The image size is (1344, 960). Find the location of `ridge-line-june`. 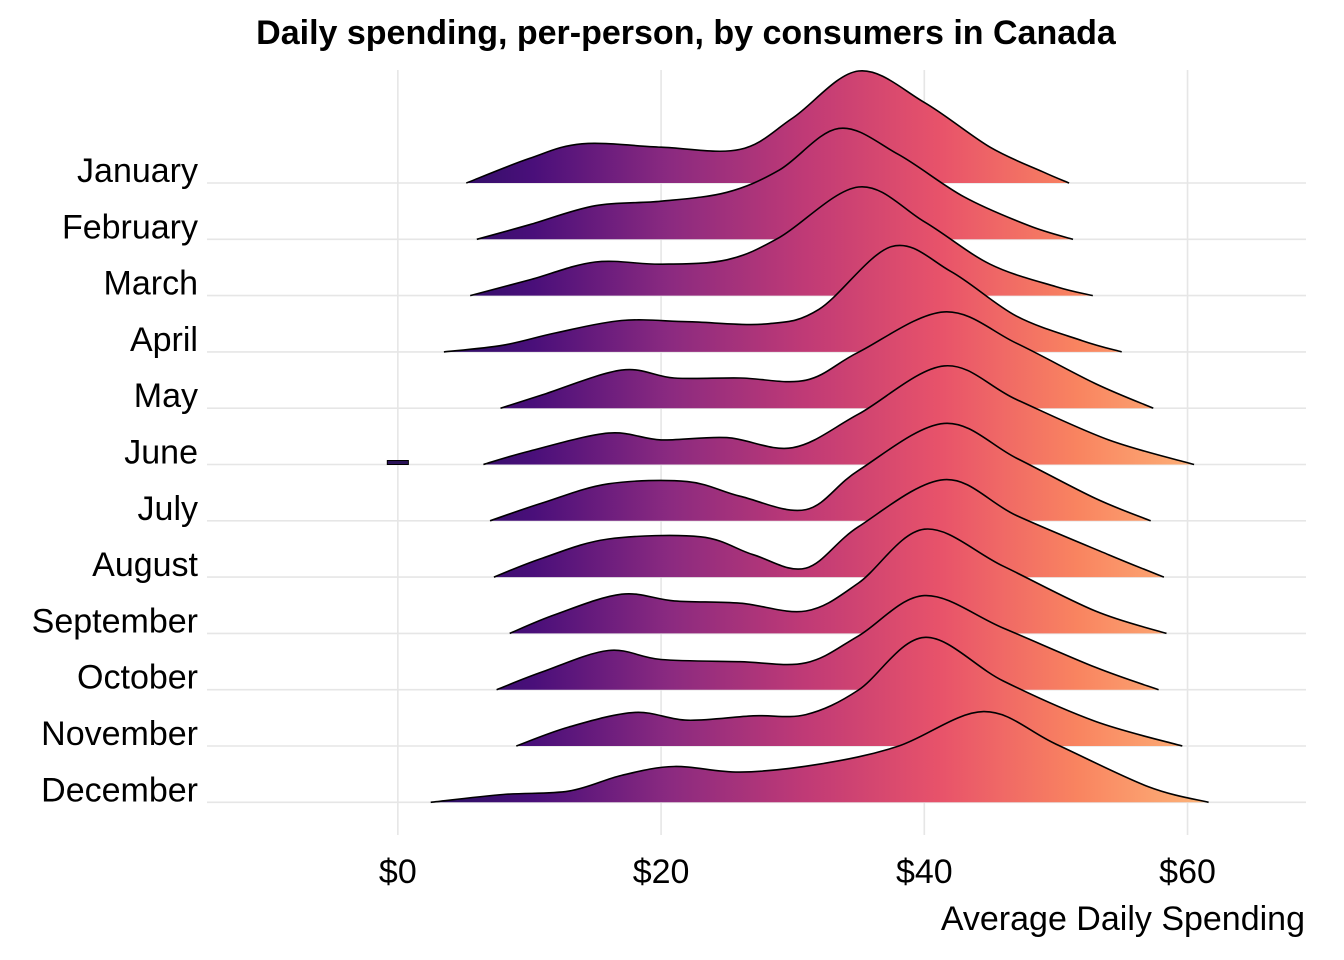

ridge-line-june is located at coordinates (839, 415).